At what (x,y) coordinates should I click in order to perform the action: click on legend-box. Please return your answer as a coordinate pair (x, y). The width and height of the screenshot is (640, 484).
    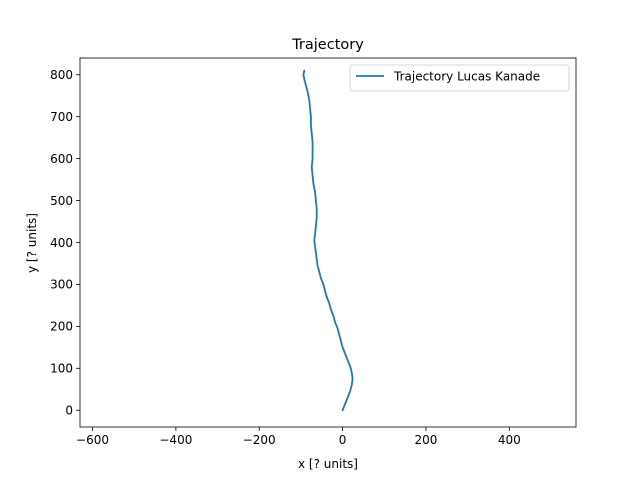
    Looking at the image, I should click on (459, 78).